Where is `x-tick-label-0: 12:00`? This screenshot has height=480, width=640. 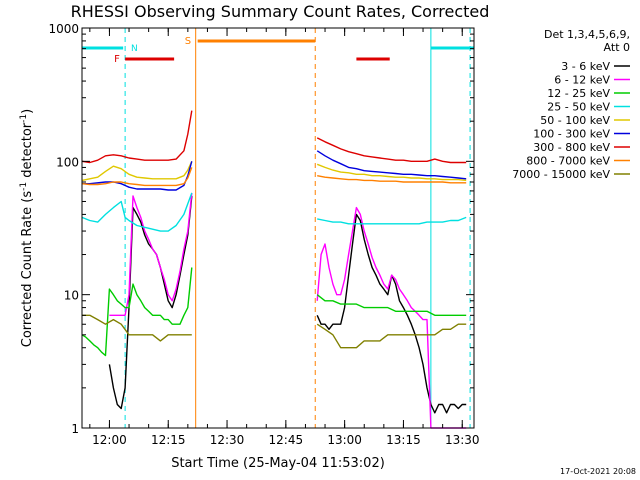 x-tick-label-0: 12:00 is located at coordinates (109, 440).